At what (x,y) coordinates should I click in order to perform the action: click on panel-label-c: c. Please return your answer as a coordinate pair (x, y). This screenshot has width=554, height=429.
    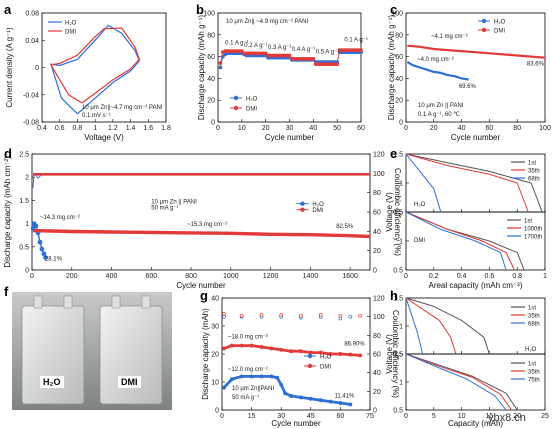
    Looking at the image, I should click on (393, 9).